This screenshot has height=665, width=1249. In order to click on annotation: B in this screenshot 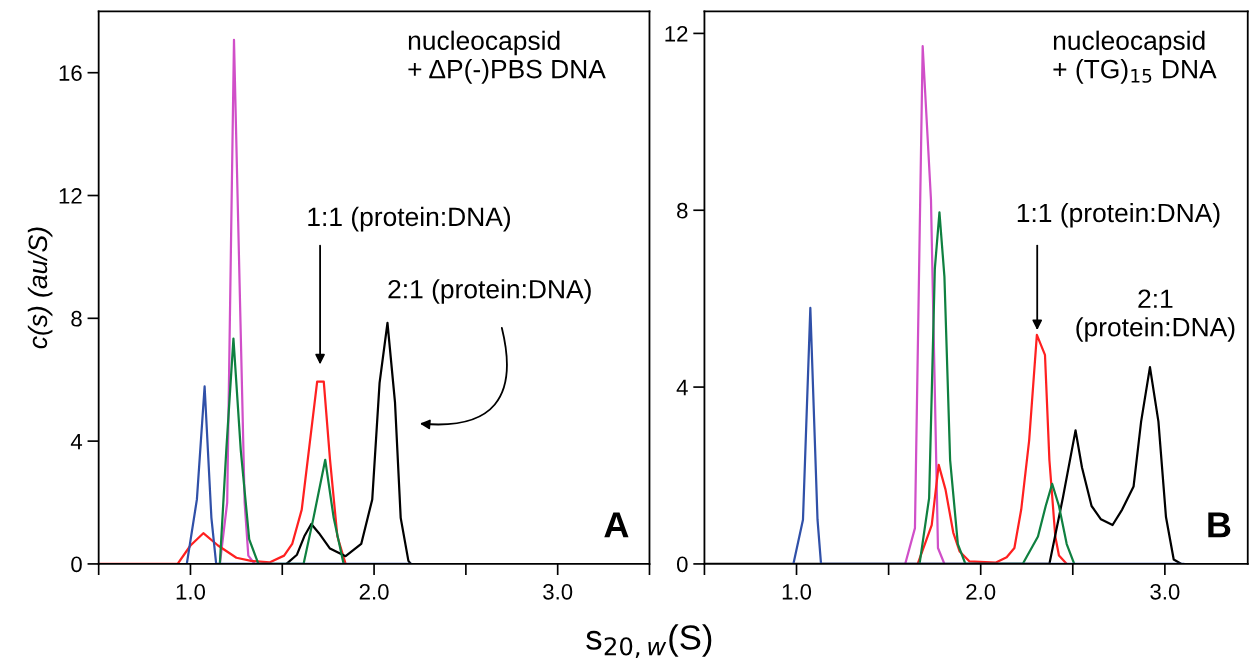, I will do `click(1219, 525)`.